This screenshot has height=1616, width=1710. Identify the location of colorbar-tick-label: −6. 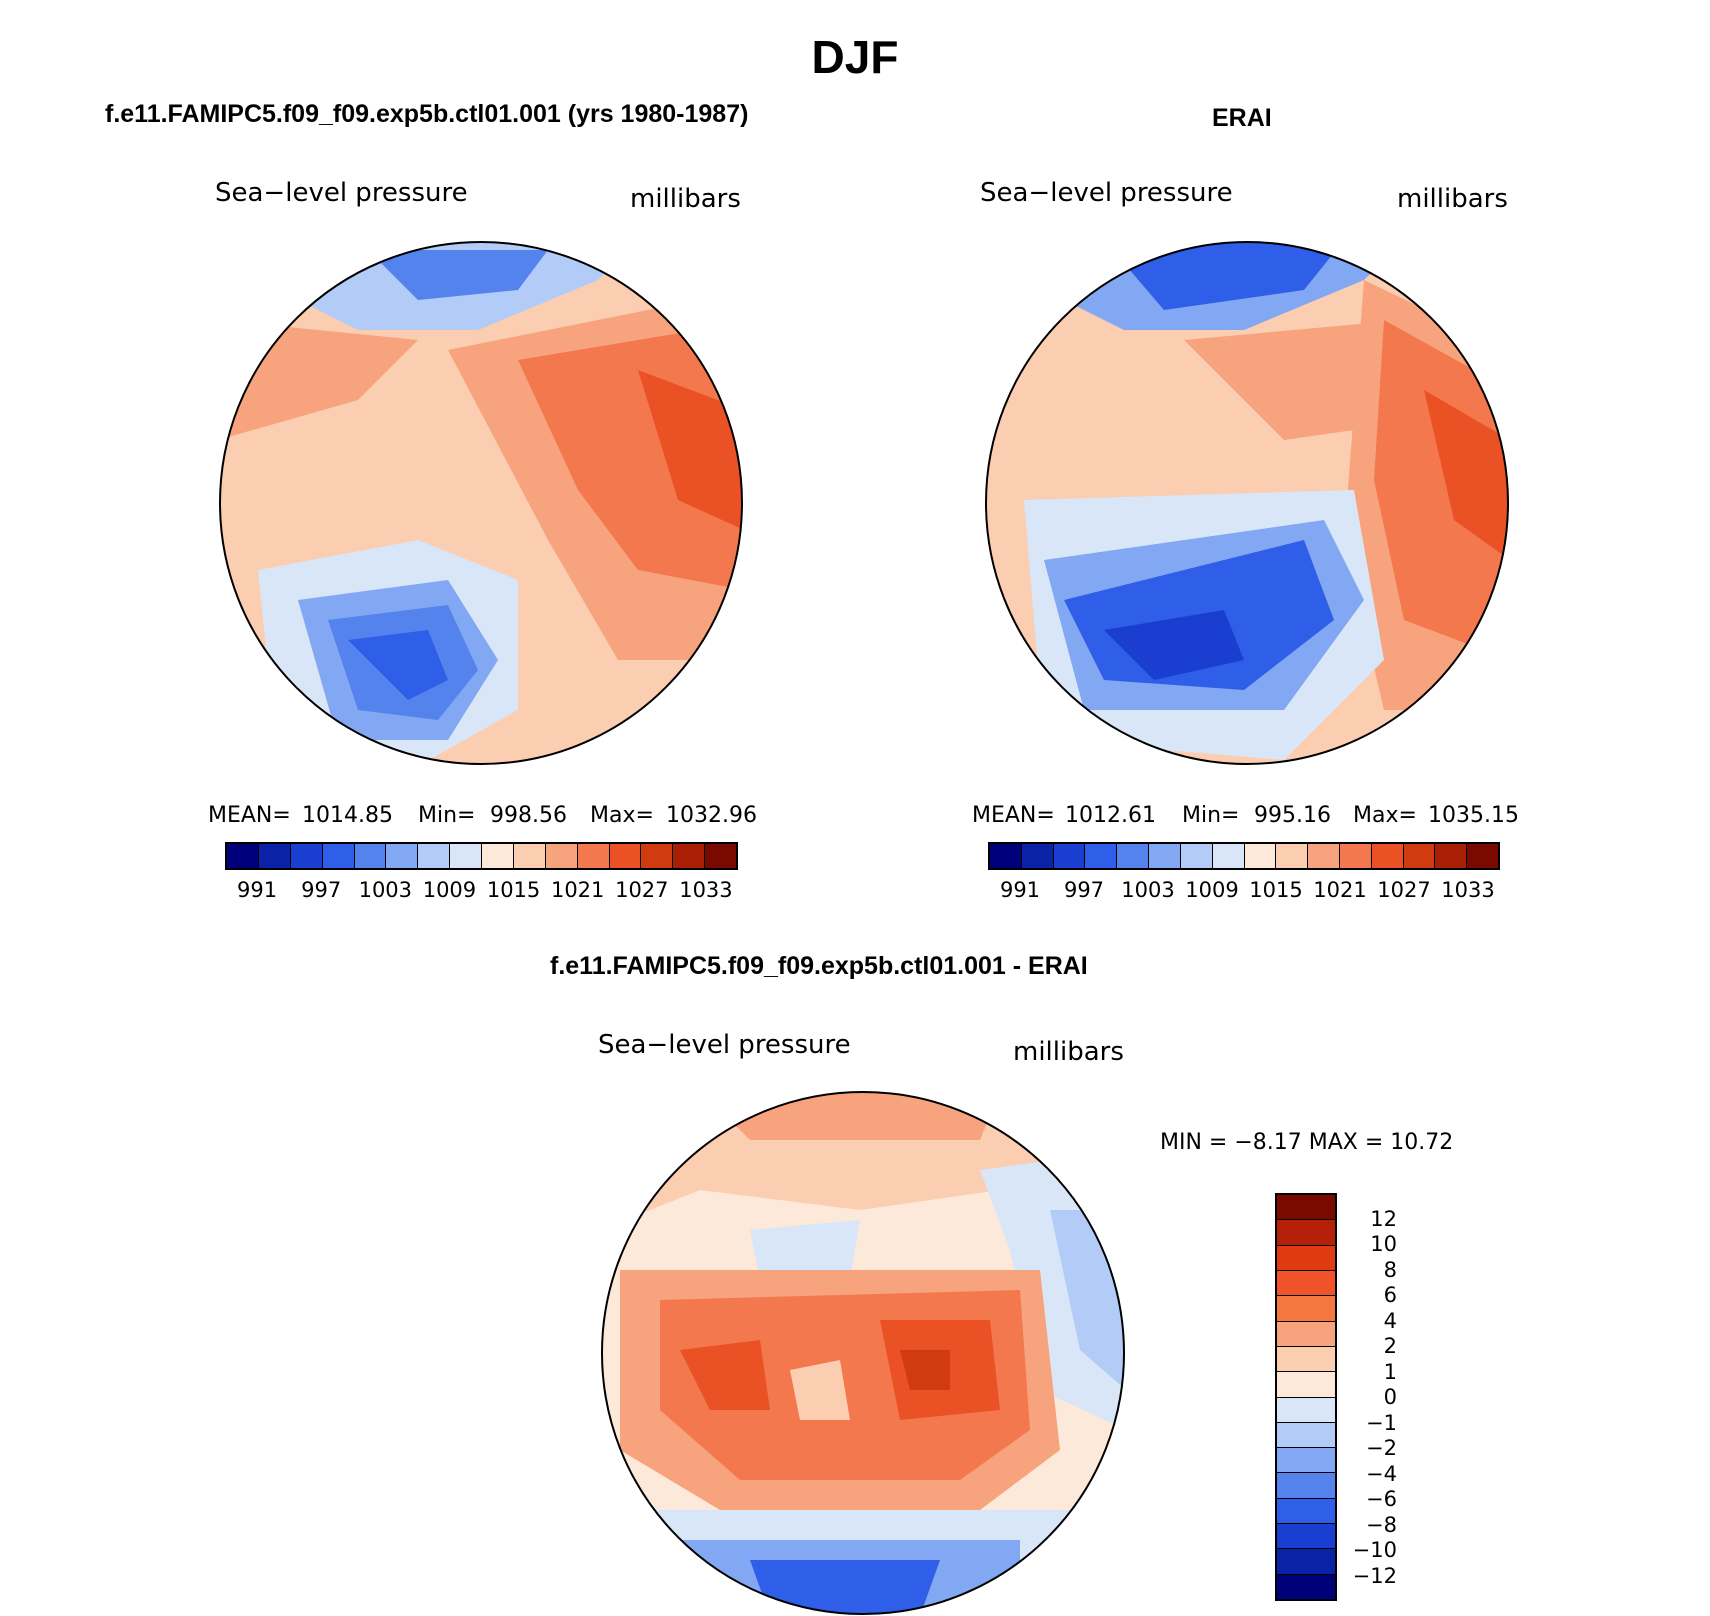
(1381, 1499).